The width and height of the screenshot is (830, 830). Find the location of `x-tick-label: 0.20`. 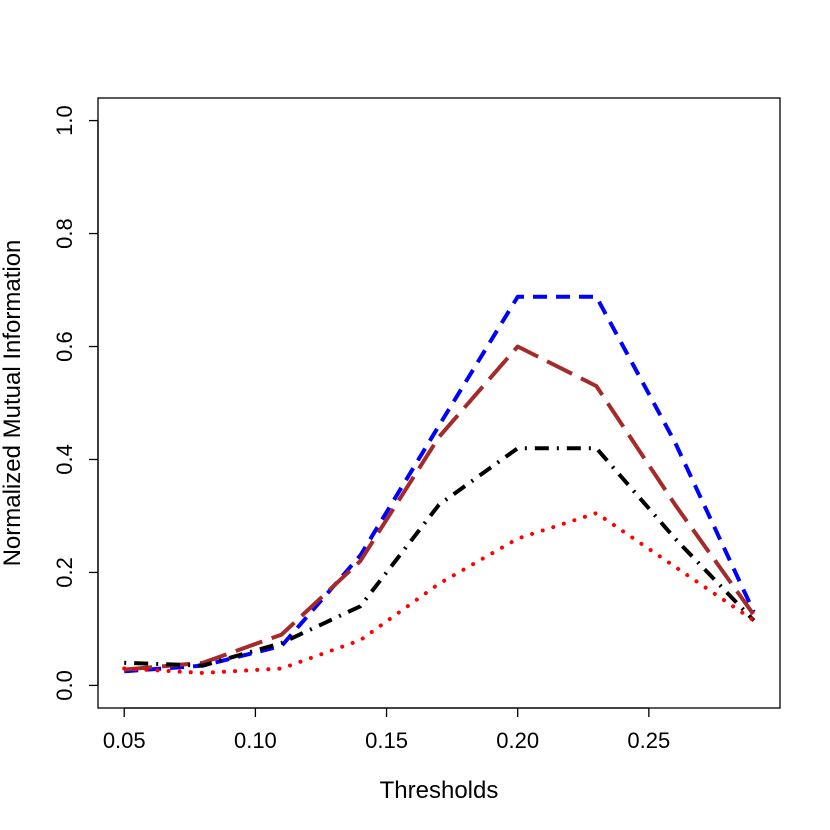

x-tick-label: 0.20 is located at coordinates (517, 740).